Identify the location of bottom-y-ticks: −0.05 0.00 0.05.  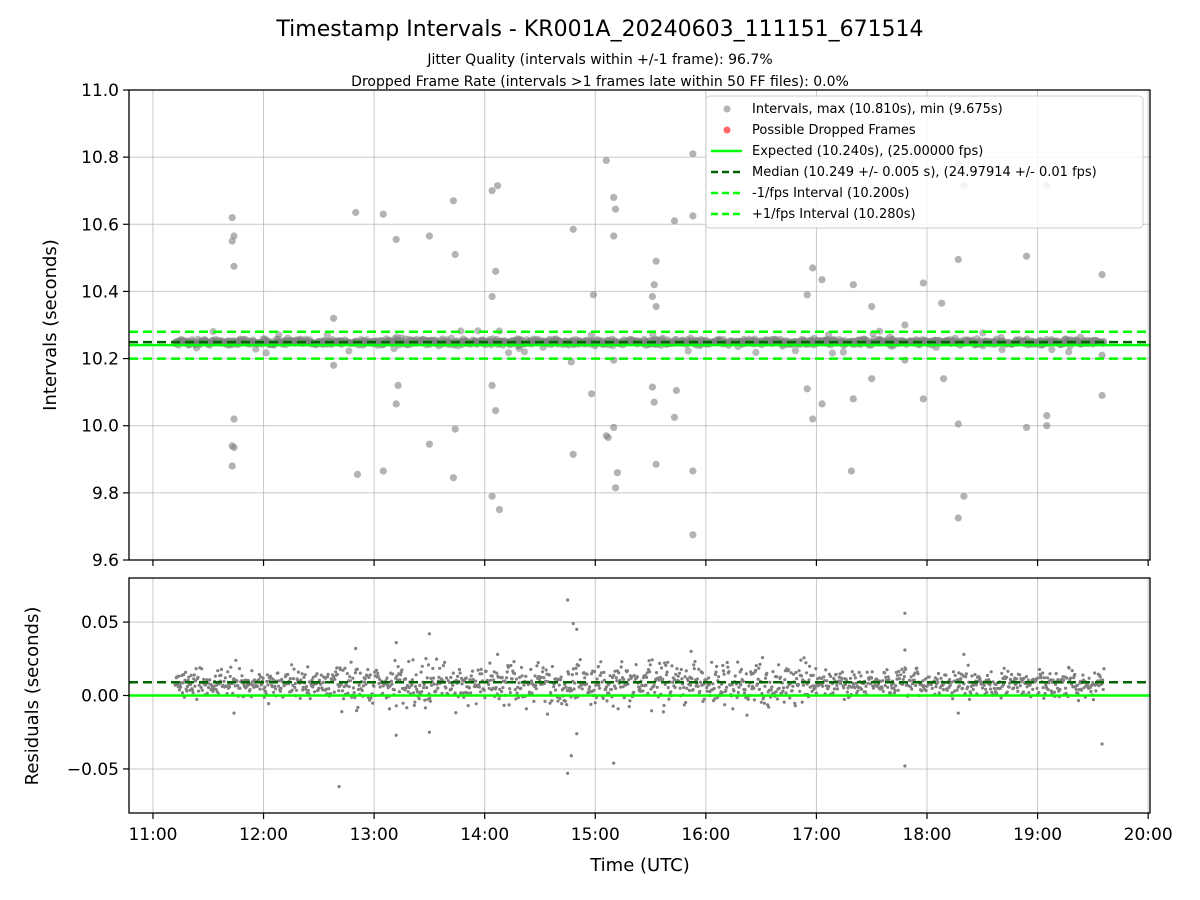
(98, 696).